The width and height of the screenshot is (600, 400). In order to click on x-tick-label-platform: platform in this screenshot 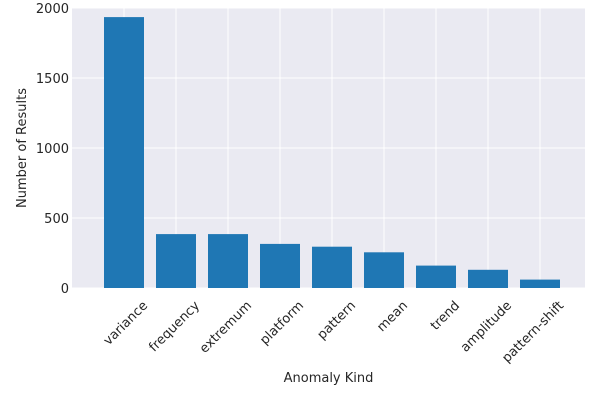, I will do `click(282, 323)`.